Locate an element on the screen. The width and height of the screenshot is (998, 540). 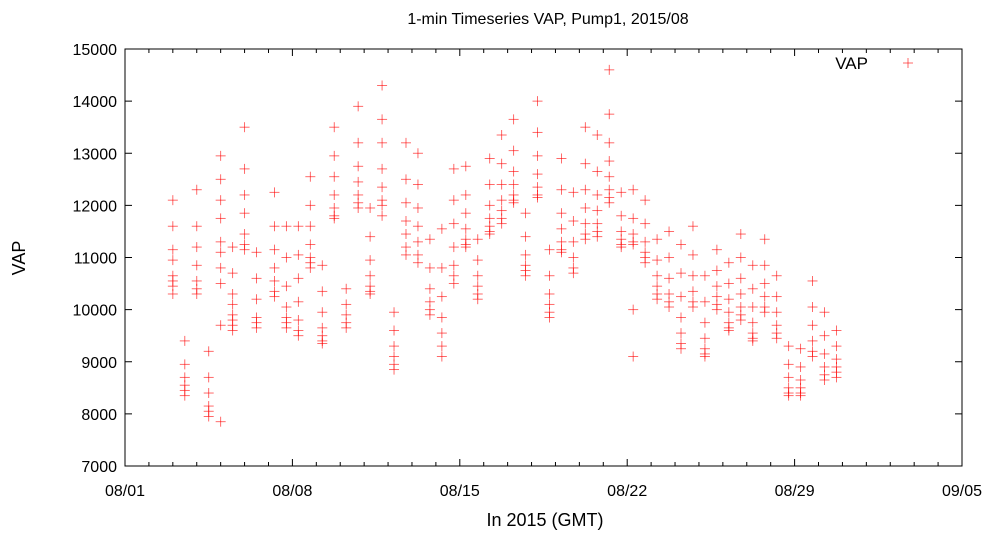
legend: VAP is located at coordinates (874, 63).